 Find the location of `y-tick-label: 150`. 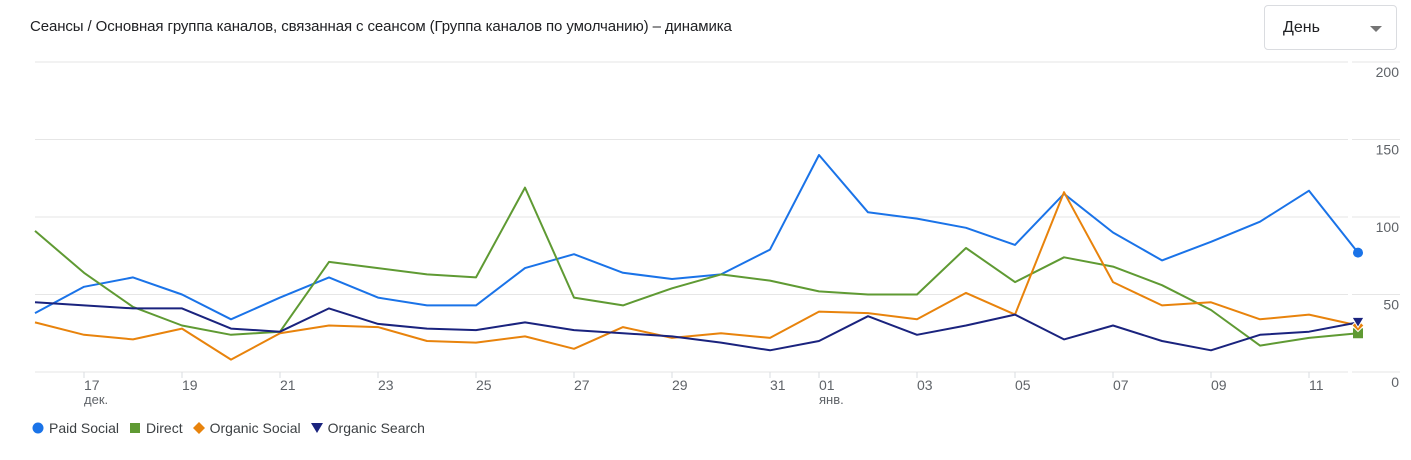

y-tick-label: 150 is located at coordinates (1388, 150).